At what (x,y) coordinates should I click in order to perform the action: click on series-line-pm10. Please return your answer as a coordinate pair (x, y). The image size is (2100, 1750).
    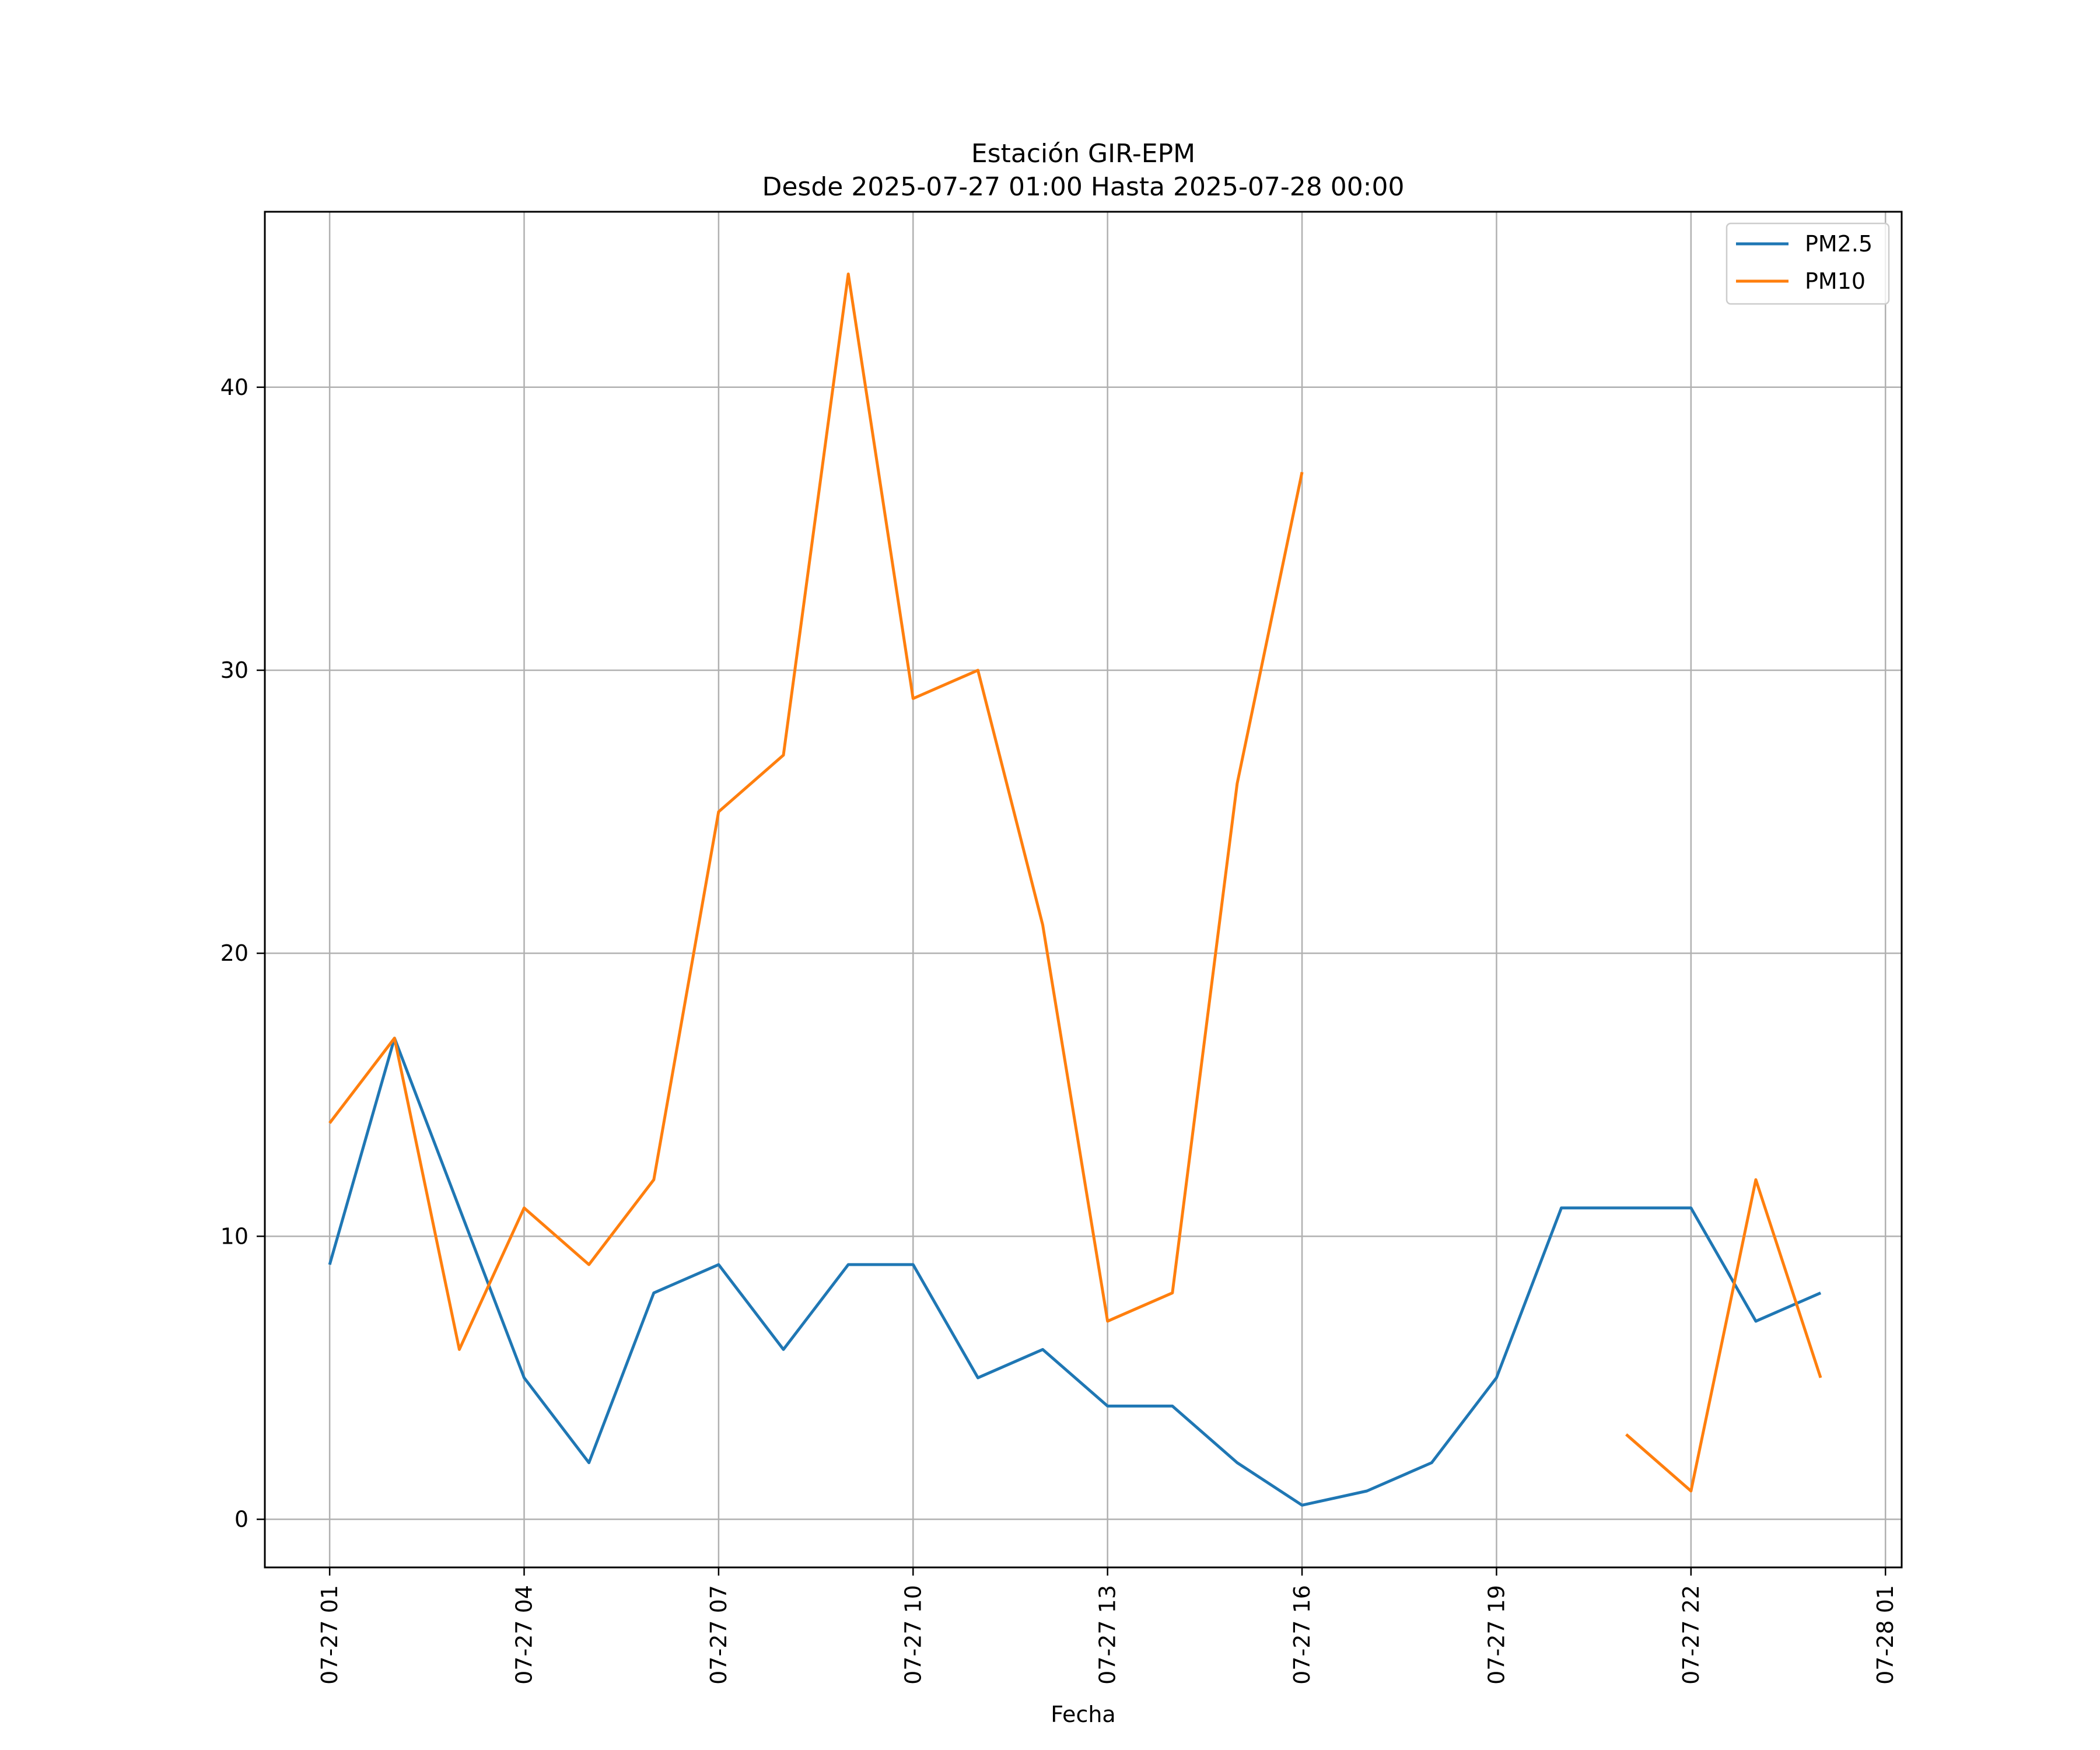
    Looking at the image, I should click on (1723, 1335).